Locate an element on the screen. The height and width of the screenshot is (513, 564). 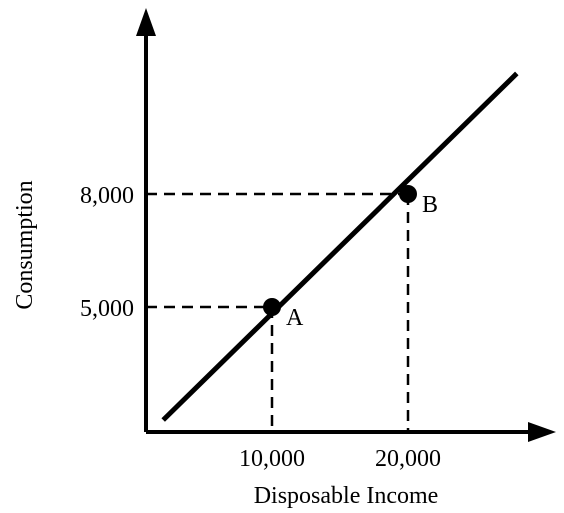
highlighted-points: AB is located at coordinates (350, 258).